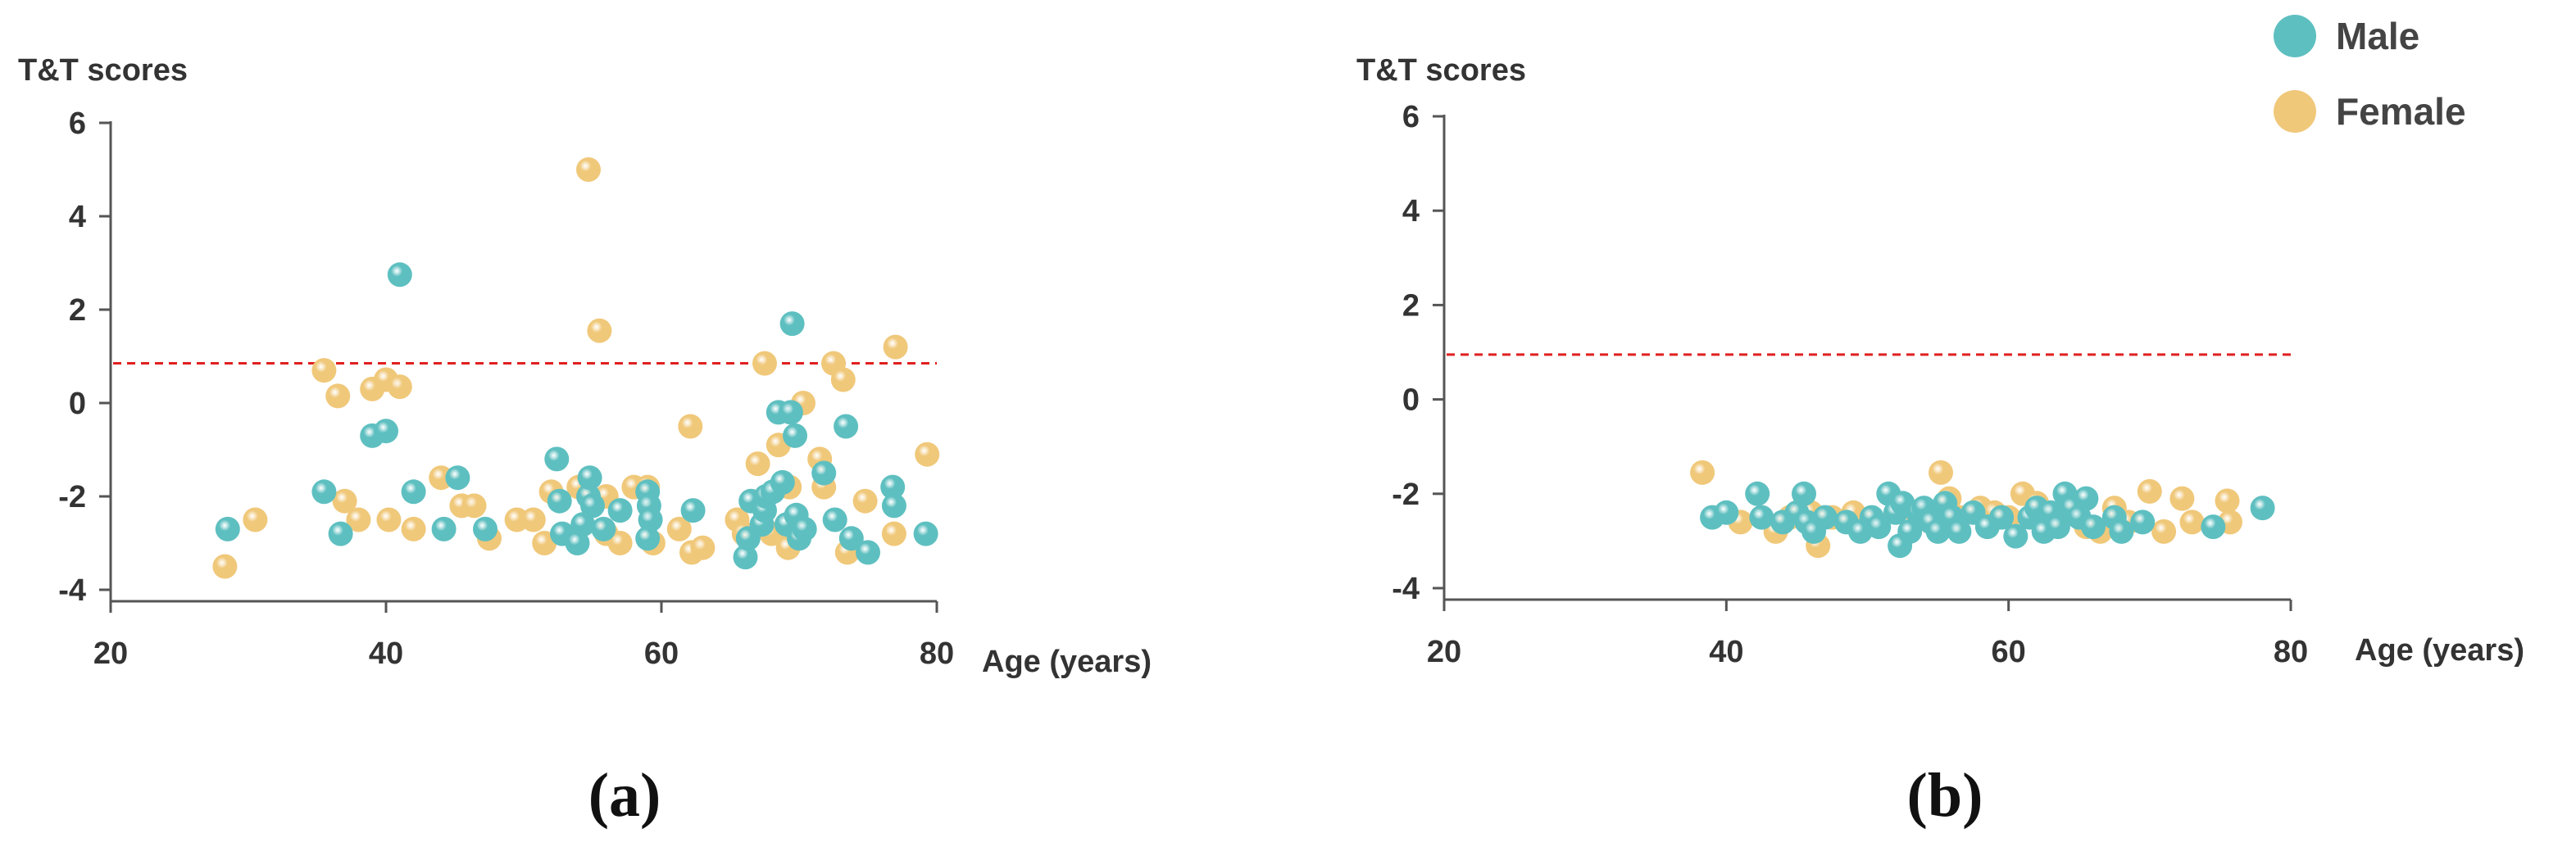 The image size is (2576, 847). Describe the element at coordinates (937, 653) in the screenshot. I see `x-tick-label: 80` at that location.